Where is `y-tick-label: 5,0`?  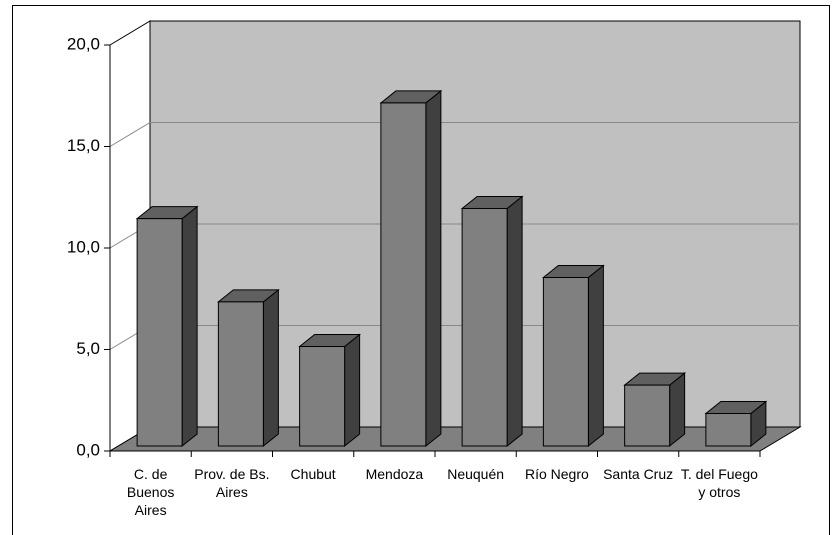 y-tick-label: 5,0 is located at coordinates (88, 348).